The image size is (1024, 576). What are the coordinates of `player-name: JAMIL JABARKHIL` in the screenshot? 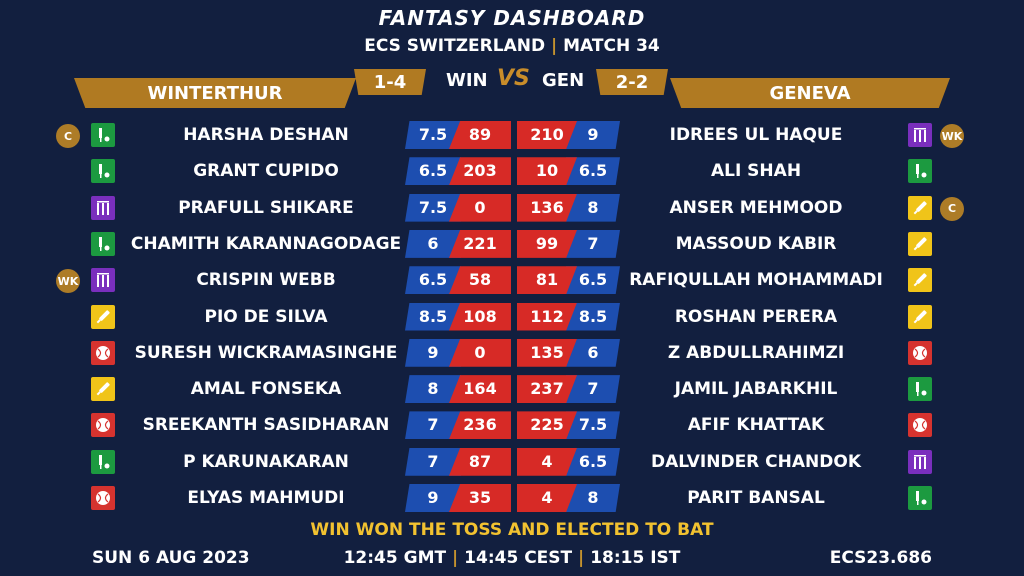 It's located at (756, 389).